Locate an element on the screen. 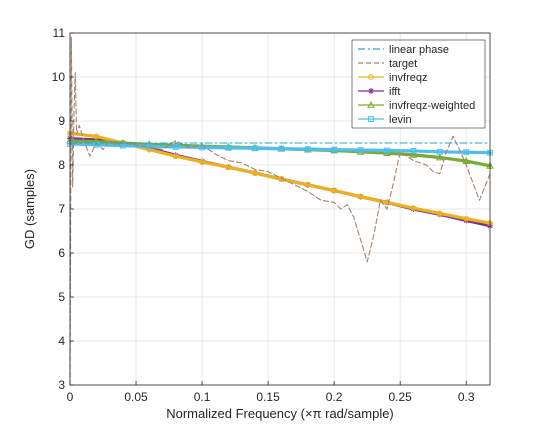 This screenshot has width=540, height=439. x-tick-label: 0.3 is located at coordinates (466, 397).